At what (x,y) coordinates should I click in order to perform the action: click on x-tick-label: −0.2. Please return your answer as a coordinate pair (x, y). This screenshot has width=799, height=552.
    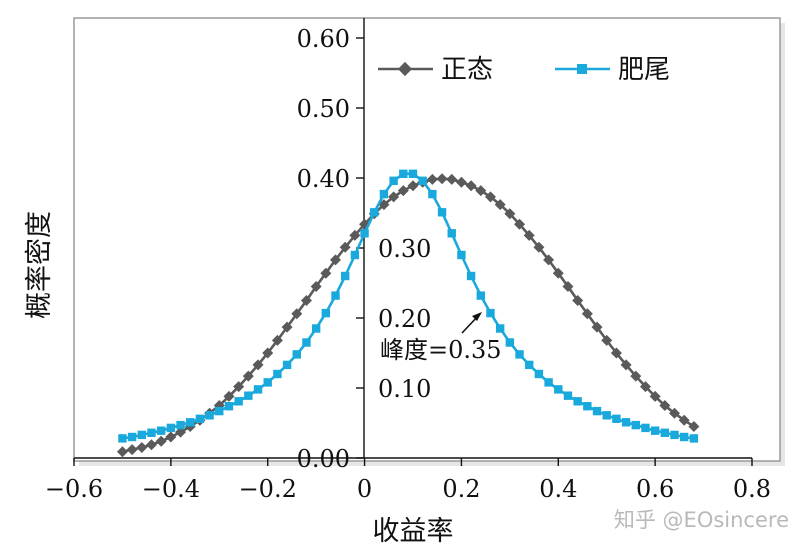
    Looking at the image, I should click on (268, 489).